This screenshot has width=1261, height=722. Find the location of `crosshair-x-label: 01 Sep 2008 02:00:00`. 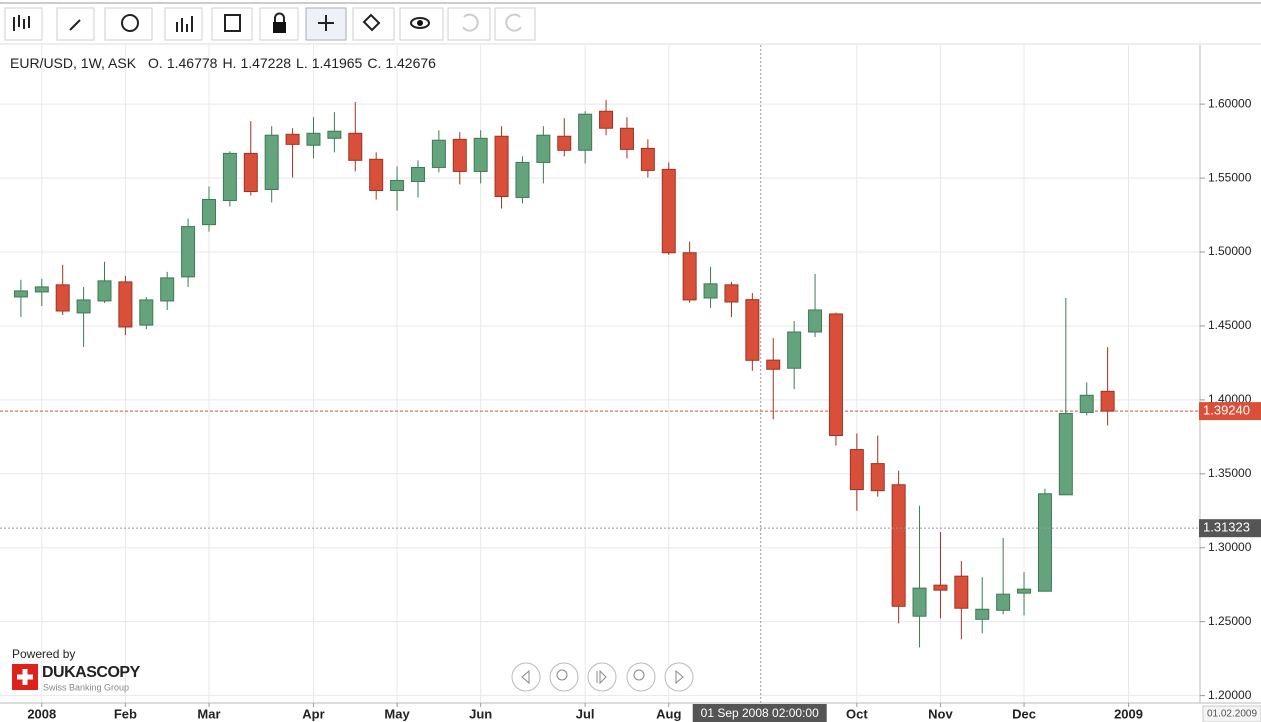

crosshair-x-label: 01 Sep 2008 02:00:00 is located at coordinates (760, 713).